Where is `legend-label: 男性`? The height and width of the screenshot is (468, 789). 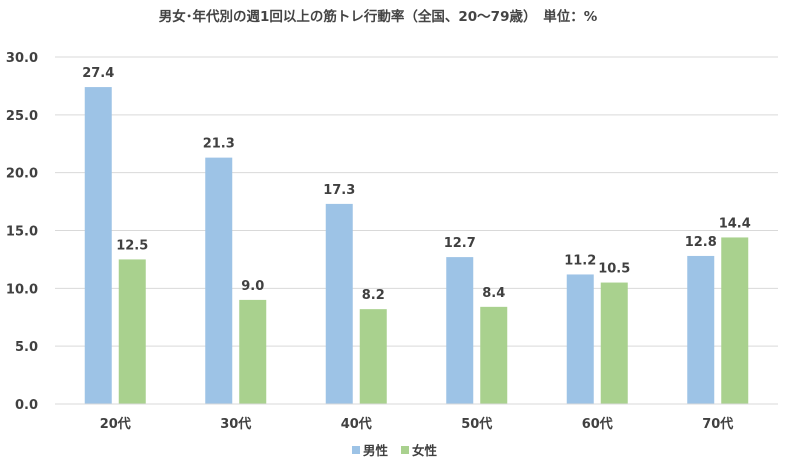 legend-label: 男性 is located at coordinates (376, 450).